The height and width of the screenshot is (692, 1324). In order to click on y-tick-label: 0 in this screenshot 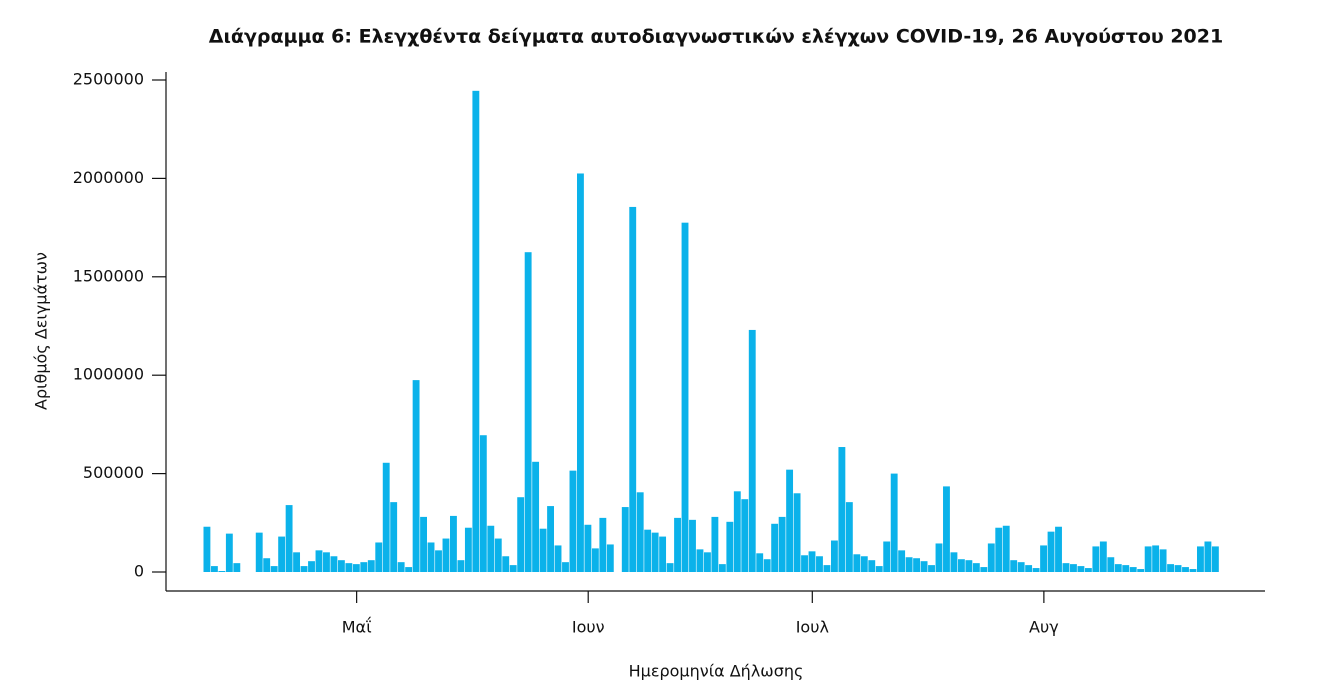, I will do `click(139, 571)`.